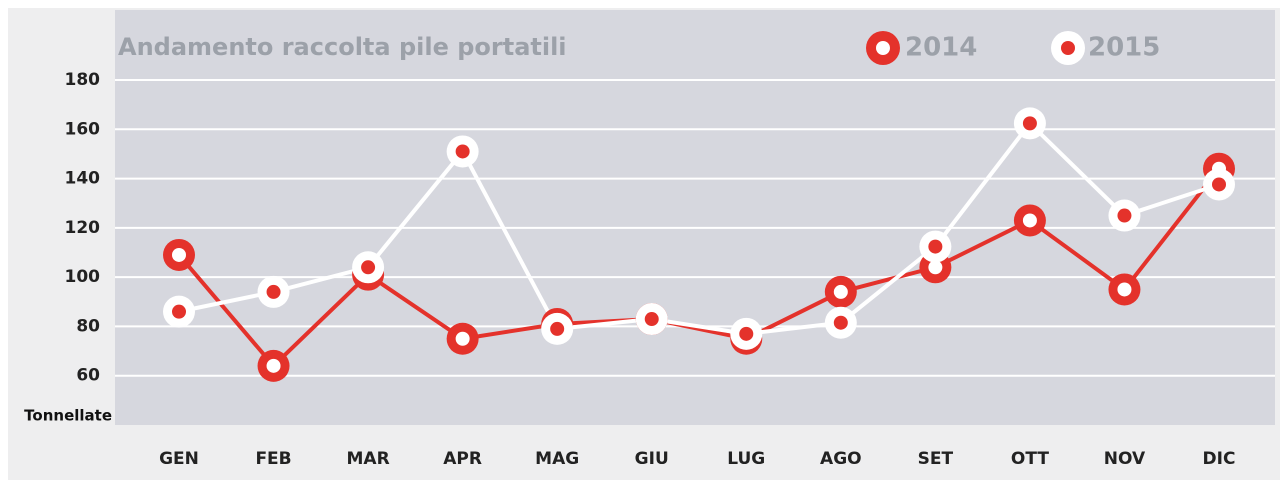 Image resolution: width=1284 pixels, height=487 pixels. Describe the element at coordinates (88, 376) in the screenshot. I see `y-tick-label: 60` at that location.